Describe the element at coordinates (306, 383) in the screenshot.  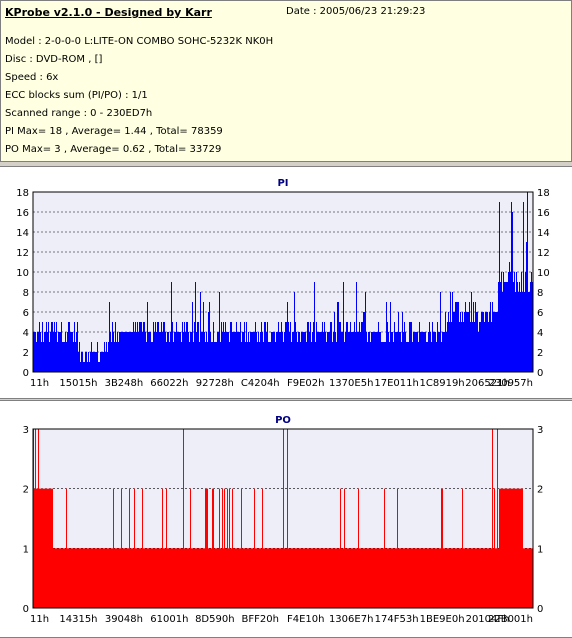
I see `pi-xtick-label: F9E02h` at that location.